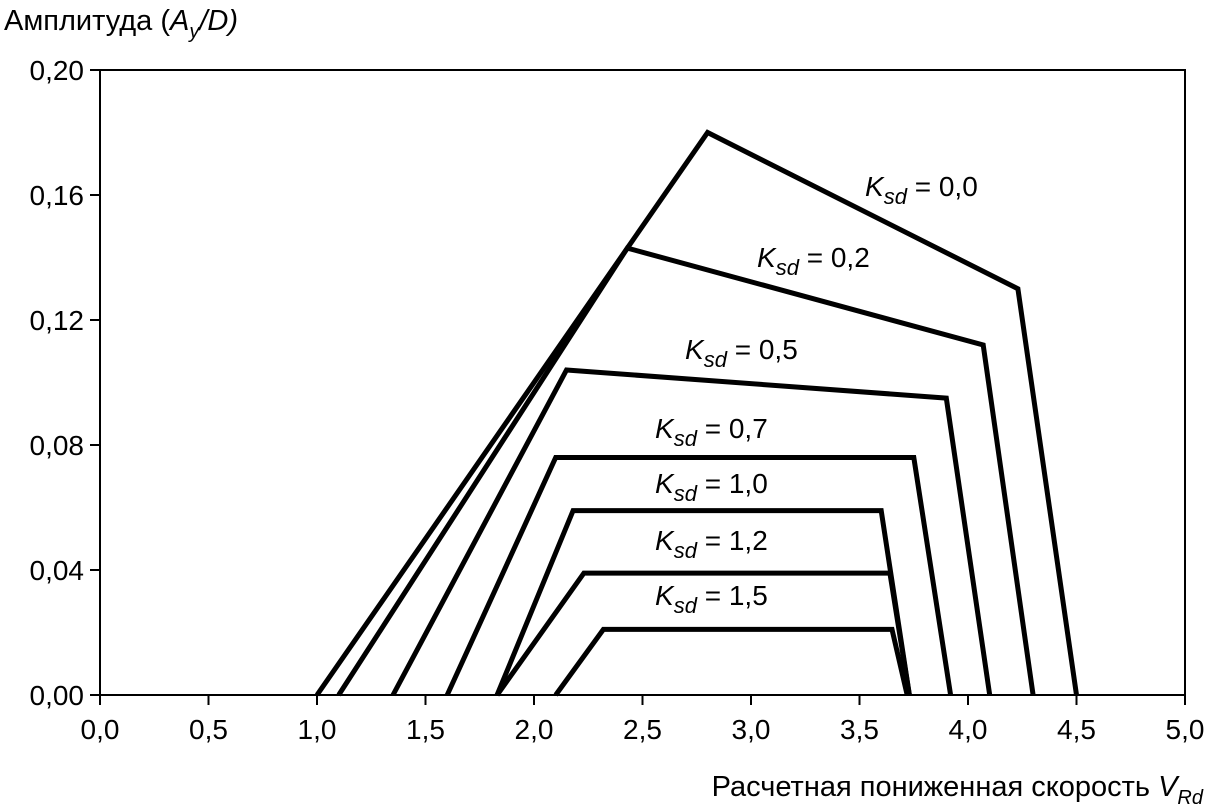 Image resolution: width=1208 pixels, height=809 pixels. Describe the element at coordinates (751, 729) in the screenshot. I see `x-tick-label: 3,0` at that location.